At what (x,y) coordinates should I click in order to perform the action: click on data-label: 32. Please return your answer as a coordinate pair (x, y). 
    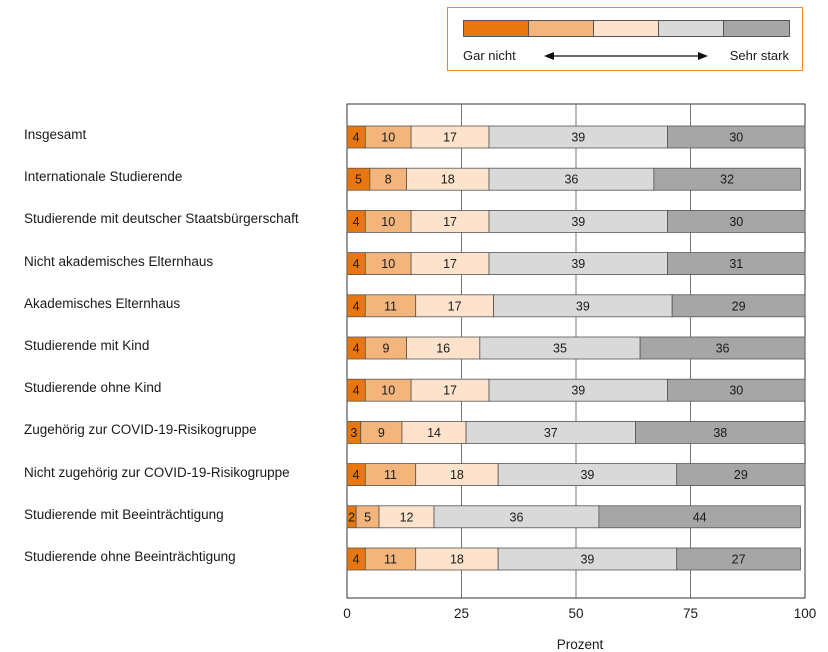
    Looking at the image, I should click on (727, 180).